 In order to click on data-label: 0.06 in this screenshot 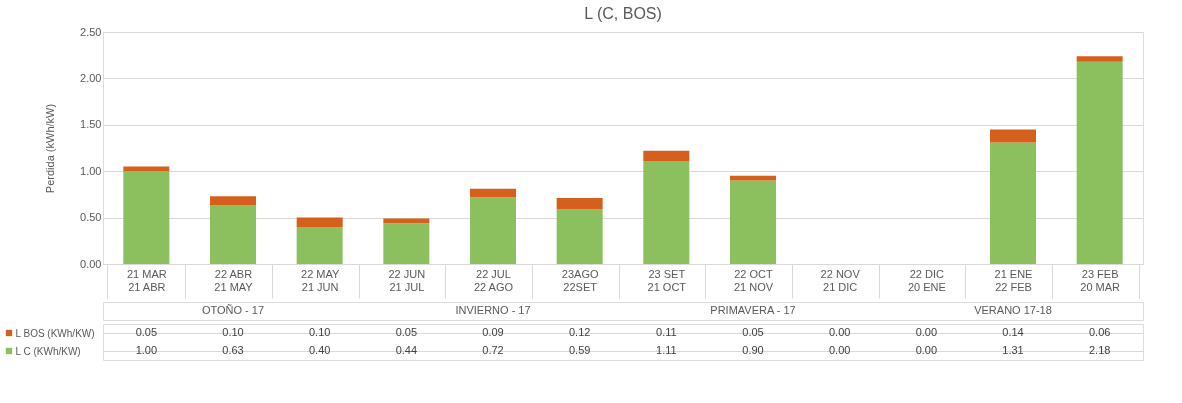, I will do `click(1099, 332)`.